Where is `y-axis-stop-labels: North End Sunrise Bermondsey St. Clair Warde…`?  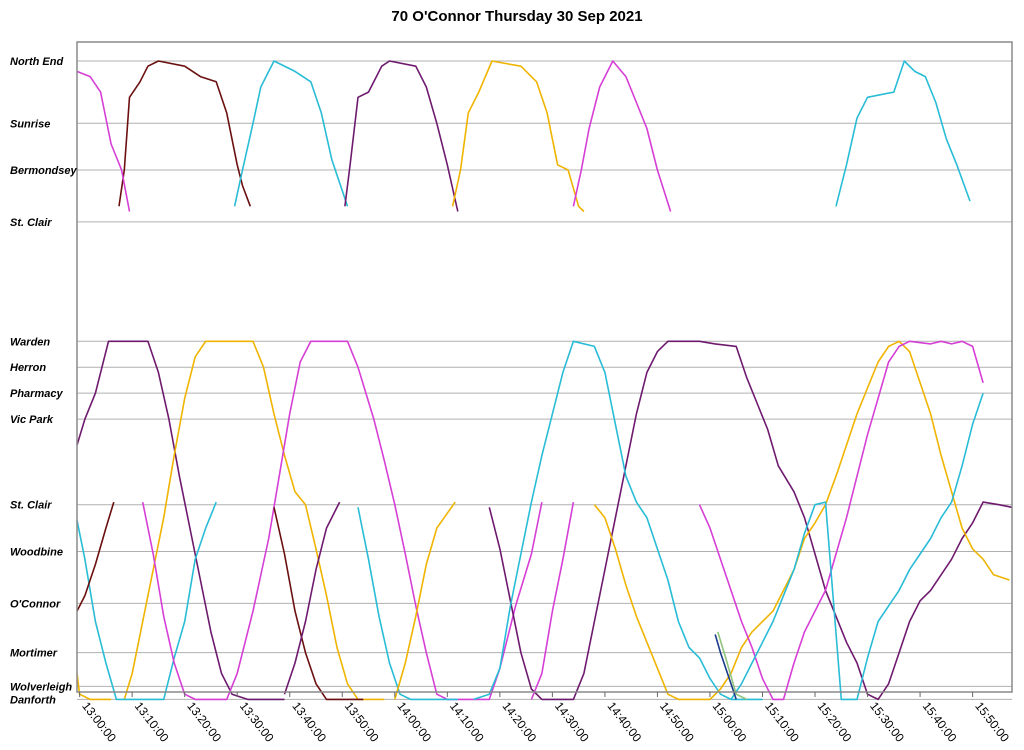
y-axis-stop-labels: North End Sunrise Bermondsey St. Clair Warde… is located at coordinates (44, 381).